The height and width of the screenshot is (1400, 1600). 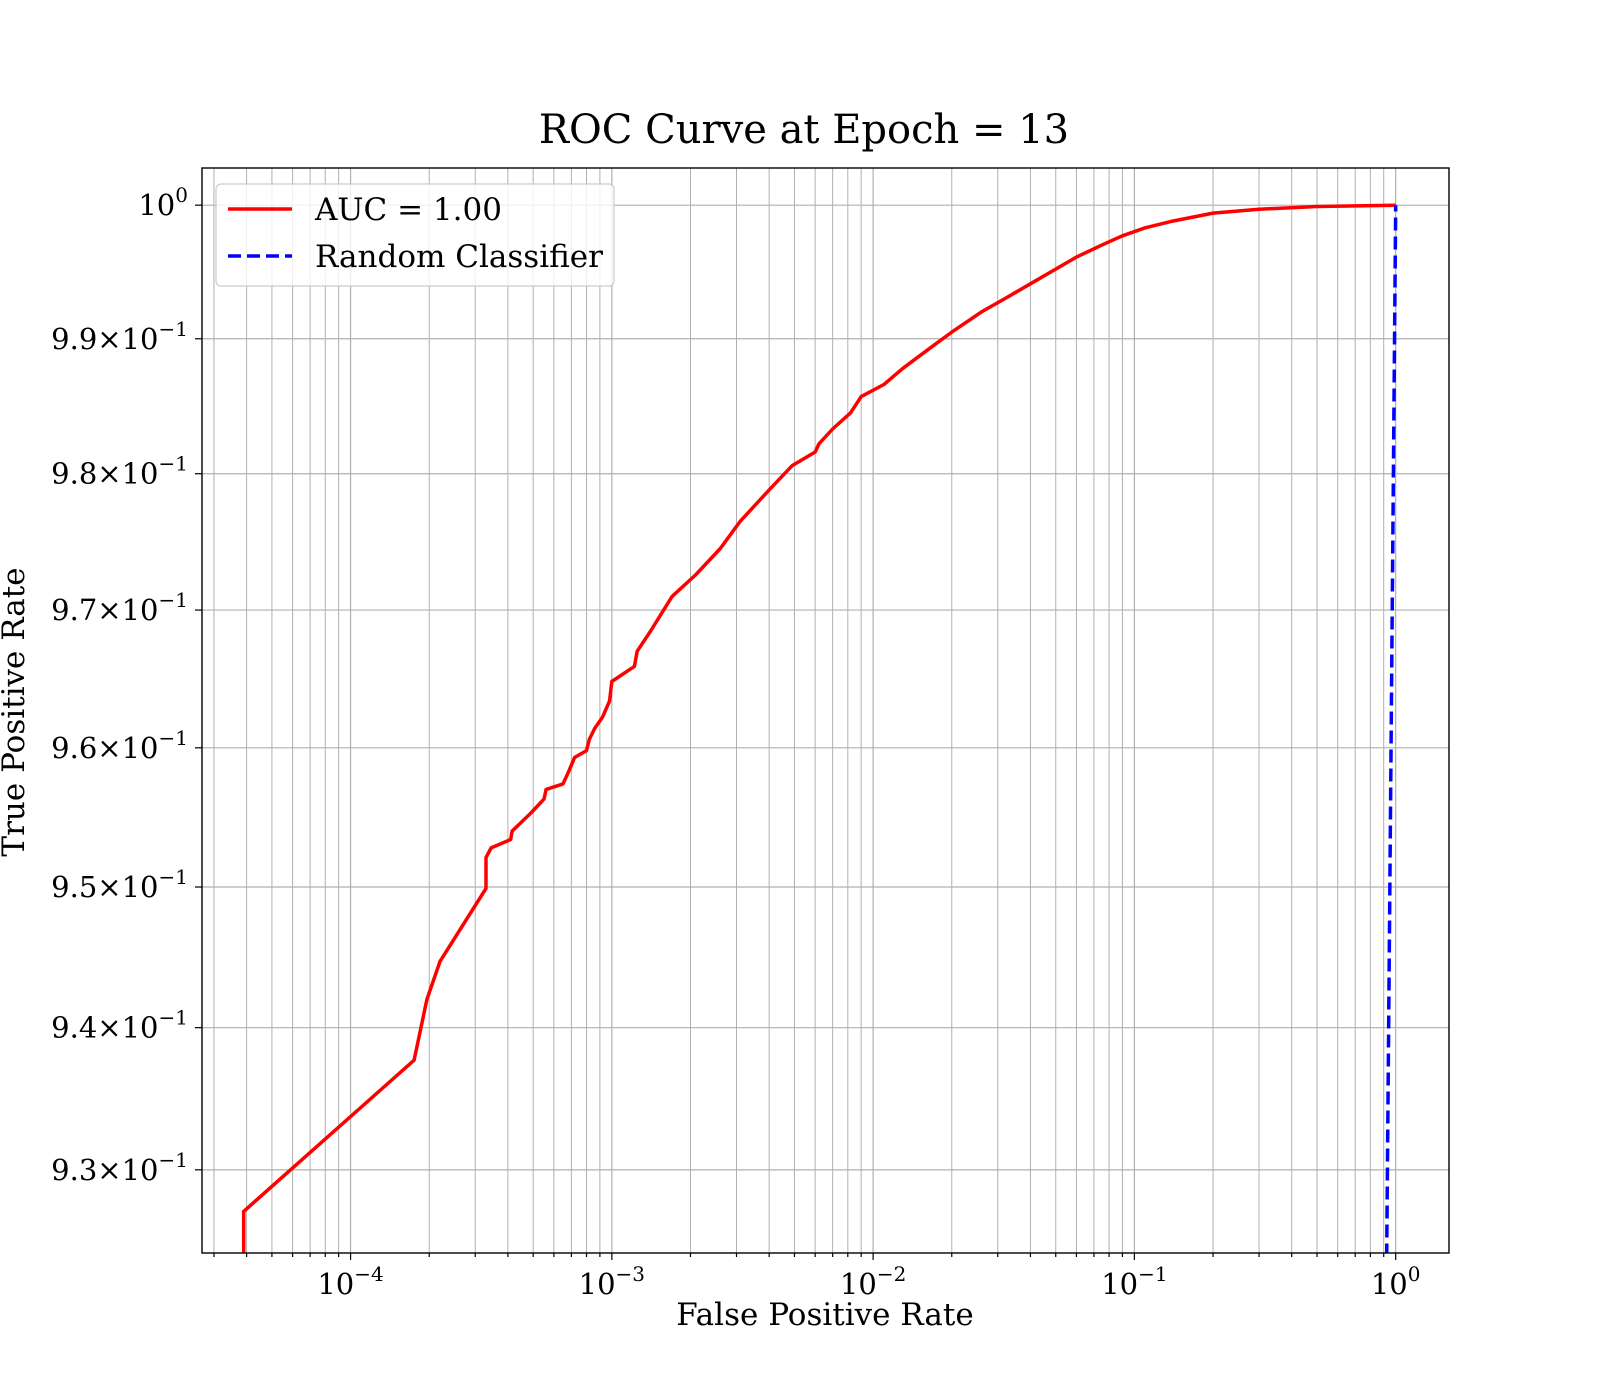 What do you see at coordinates (119, 607) in the screenshot?
I see `y-tick-label: 9.7×10⁻¹` at bounding box center [119, 607].